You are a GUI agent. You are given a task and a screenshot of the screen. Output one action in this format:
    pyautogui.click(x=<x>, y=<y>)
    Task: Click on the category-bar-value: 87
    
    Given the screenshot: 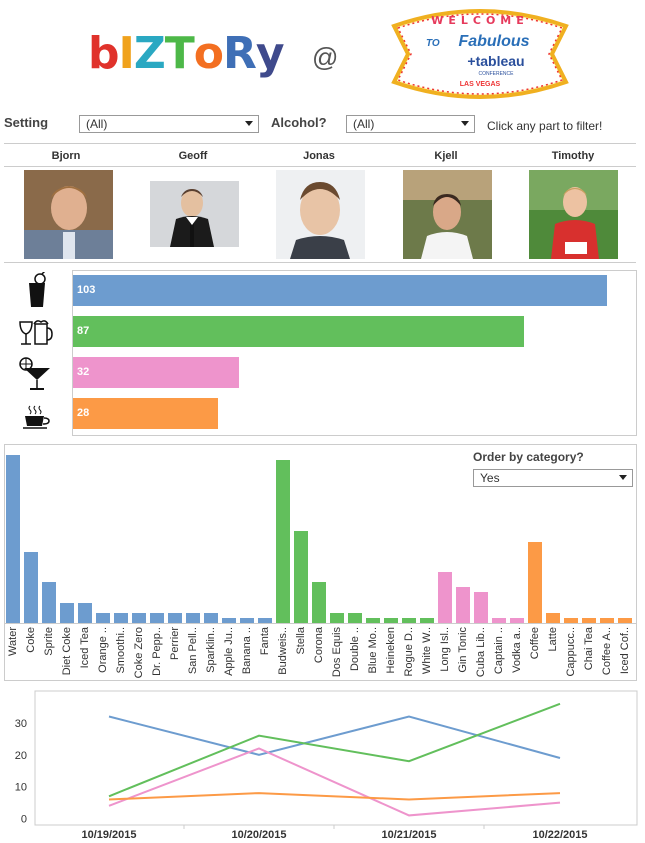 What is the action you would take?
    pyautogui.click(x=83, y=331)
    